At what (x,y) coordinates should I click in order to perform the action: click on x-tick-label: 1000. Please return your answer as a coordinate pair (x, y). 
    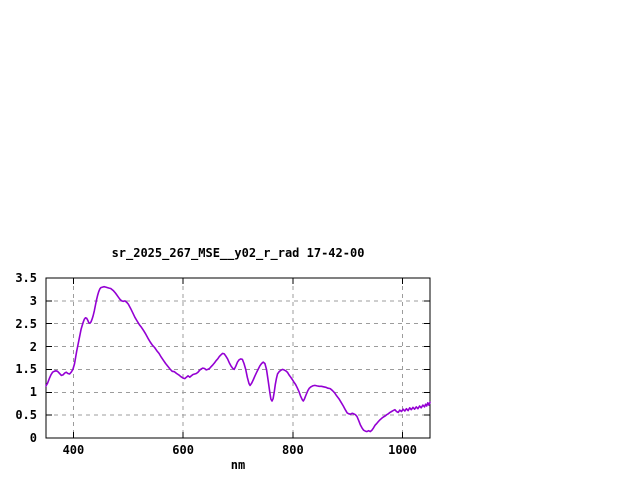
    Looking at the image, I should click on (403, 450).